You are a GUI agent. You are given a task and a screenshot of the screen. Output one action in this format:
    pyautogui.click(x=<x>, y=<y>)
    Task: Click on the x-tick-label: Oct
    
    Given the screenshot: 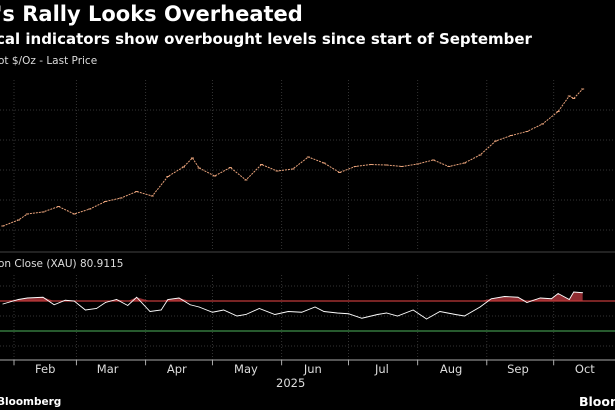 What is the action you would take?
    pyautogui.click(x=584, y=369)
    